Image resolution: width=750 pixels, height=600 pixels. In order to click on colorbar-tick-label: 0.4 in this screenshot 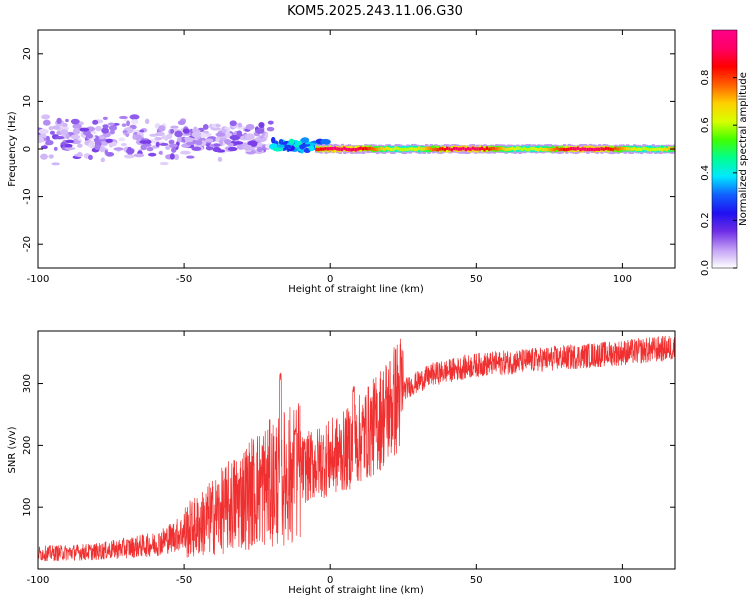, I will do `click(705, 173)`.